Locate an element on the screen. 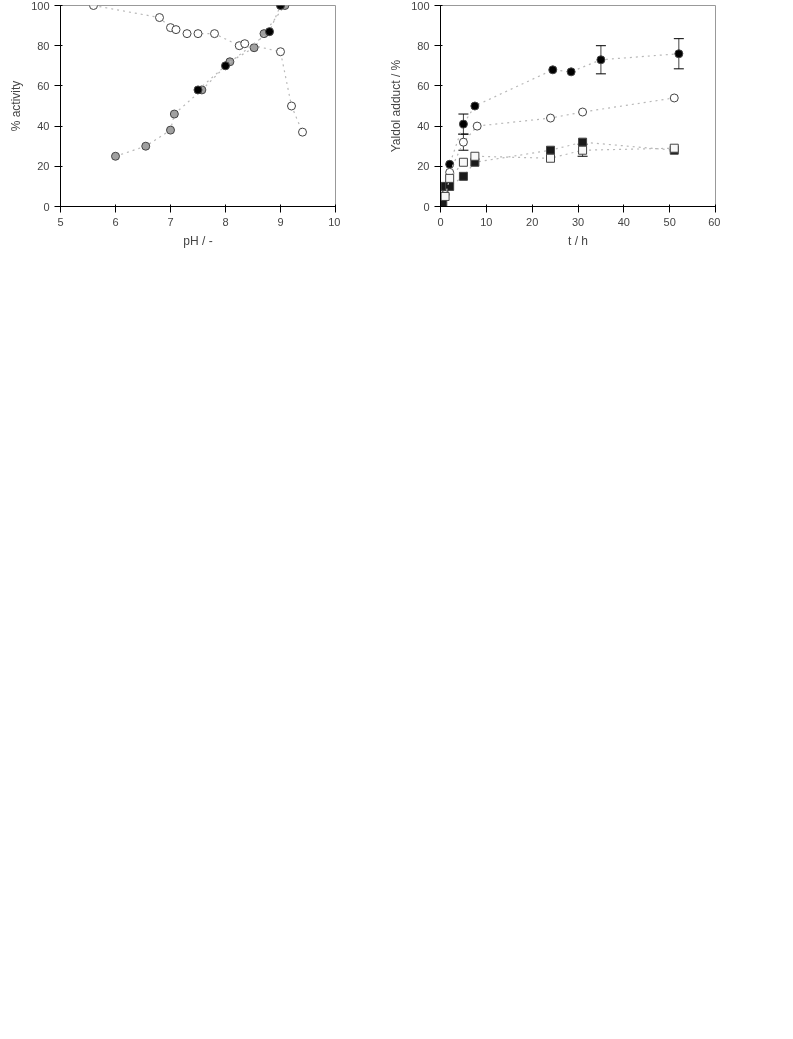  x-tick-label: 40 is located at coordinates (623, 221).